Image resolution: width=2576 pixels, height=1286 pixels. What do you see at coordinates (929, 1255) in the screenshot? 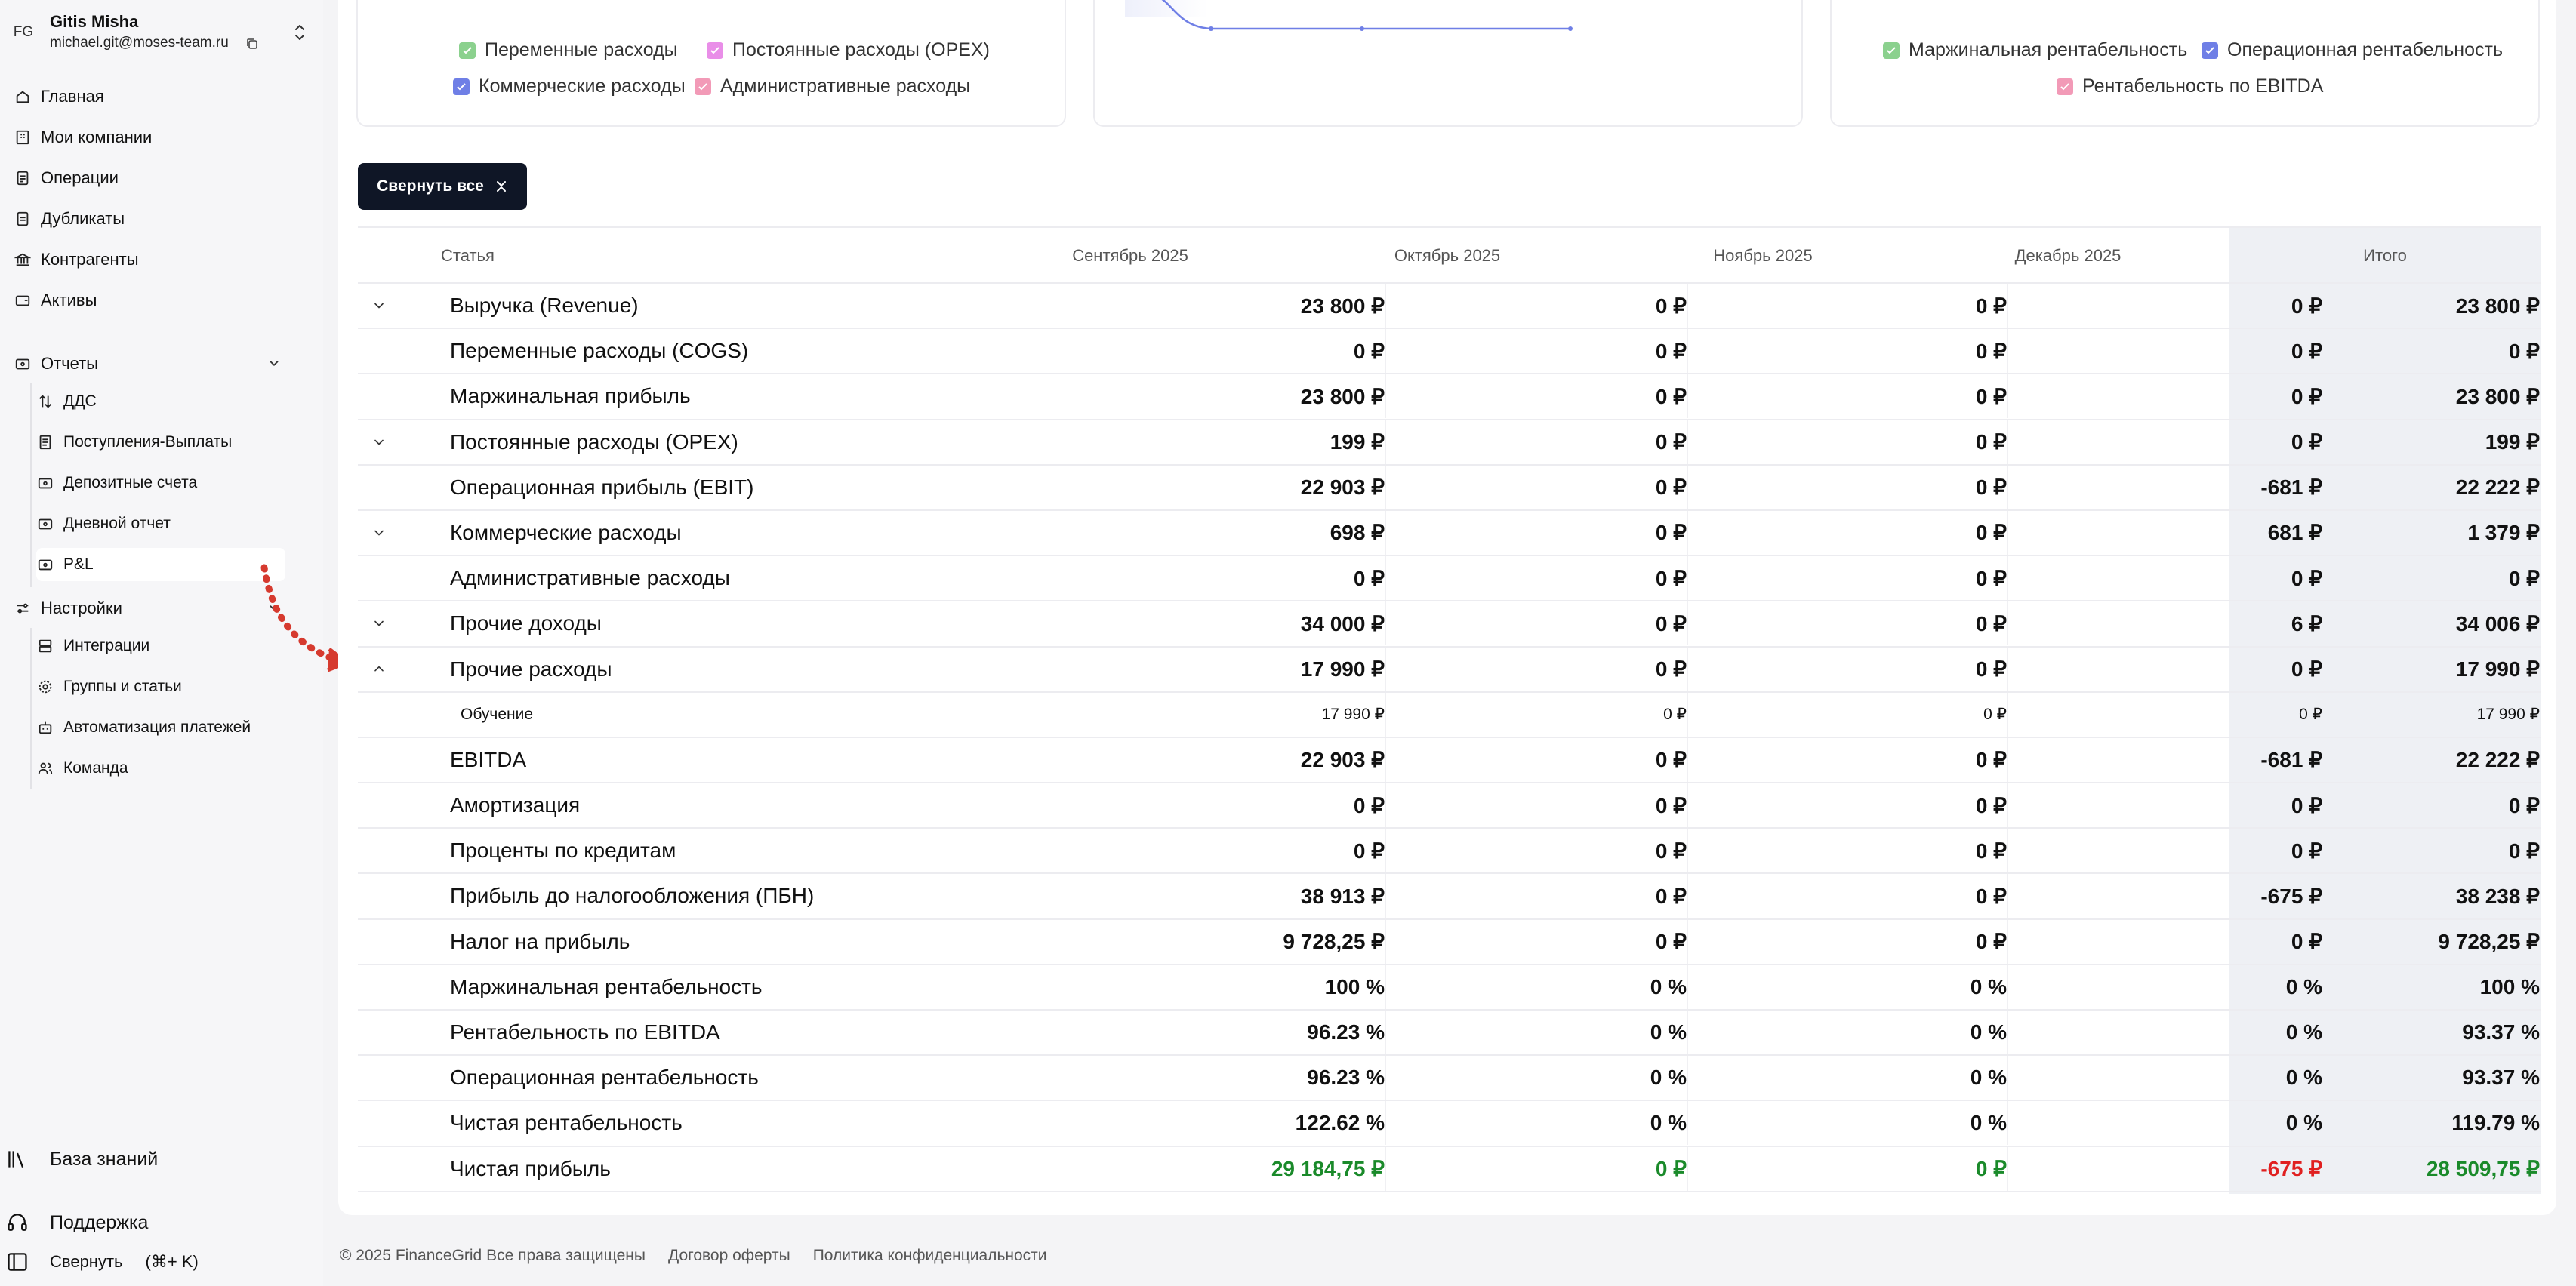
I see `footer-privacy-link: Политика конфиденциальности` at bounding box center [929, 1255].